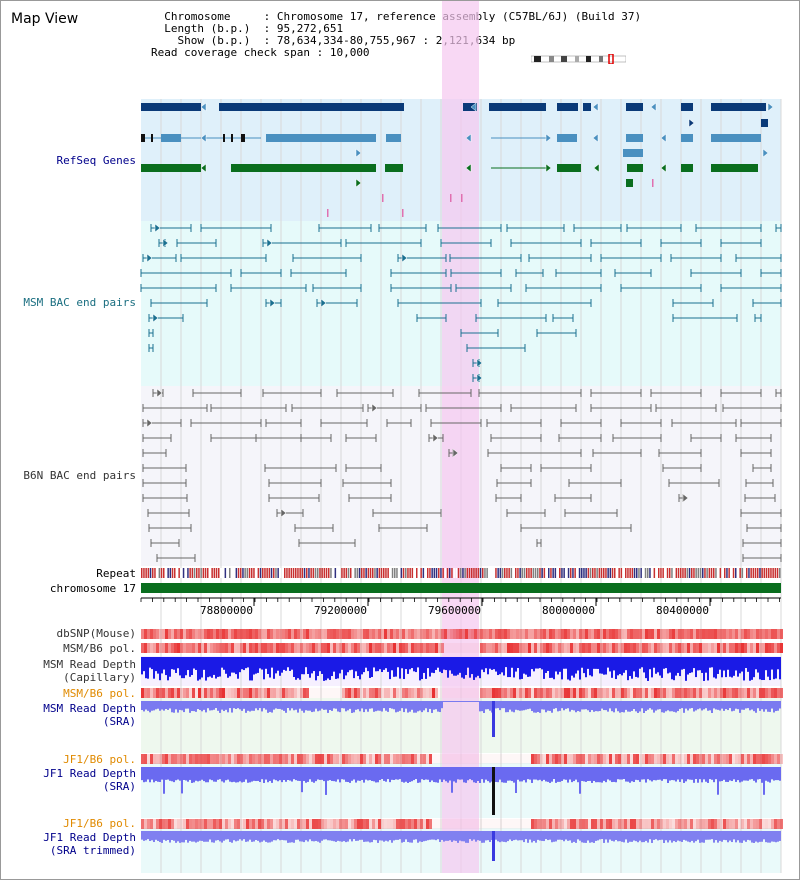  I want to click on chromosome-ideogram, so click(578, 59).